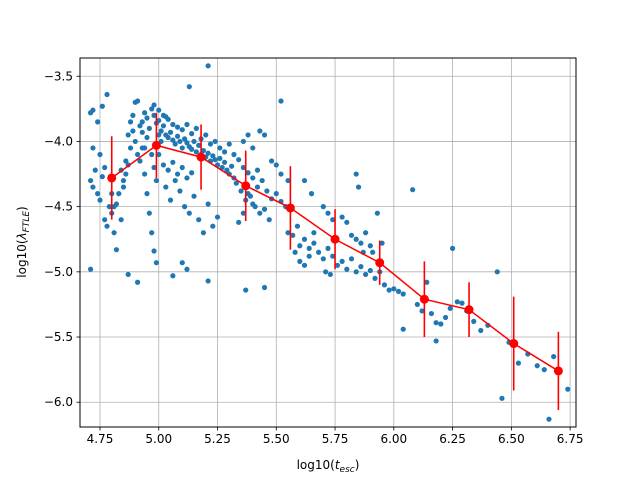 The height and width of the screenshot is (480, 640). Describe the element at coordinates (217, 439) in the screenshot. I see `x-tick-label: 5.25` at that location.